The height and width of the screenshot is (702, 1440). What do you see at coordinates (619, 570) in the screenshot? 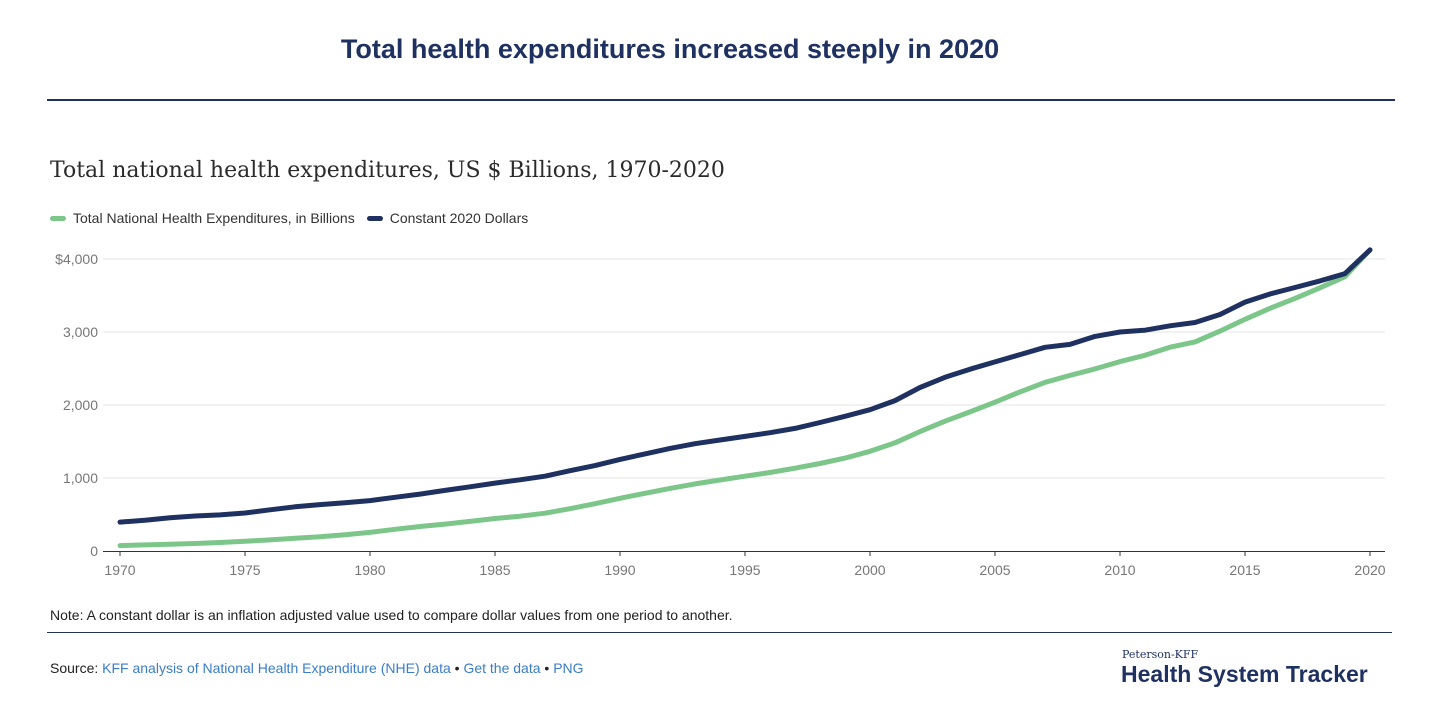
I see `x-tick-label: 1990` at bounding box center [619, 570].